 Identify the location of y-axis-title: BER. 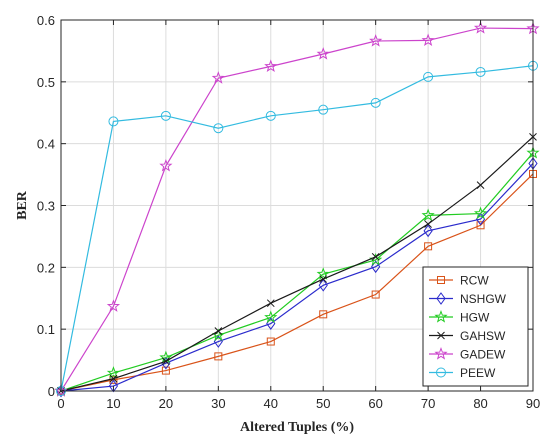
(22, 205).